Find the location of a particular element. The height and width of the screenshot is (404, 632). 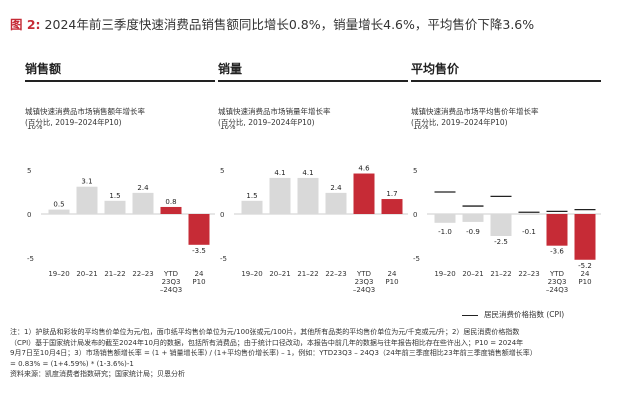

panel-subtitle: 城镇快速消费品市场销量年增长率 (百分比, 2019–2024年P10) is located at coordinates (274, 117).